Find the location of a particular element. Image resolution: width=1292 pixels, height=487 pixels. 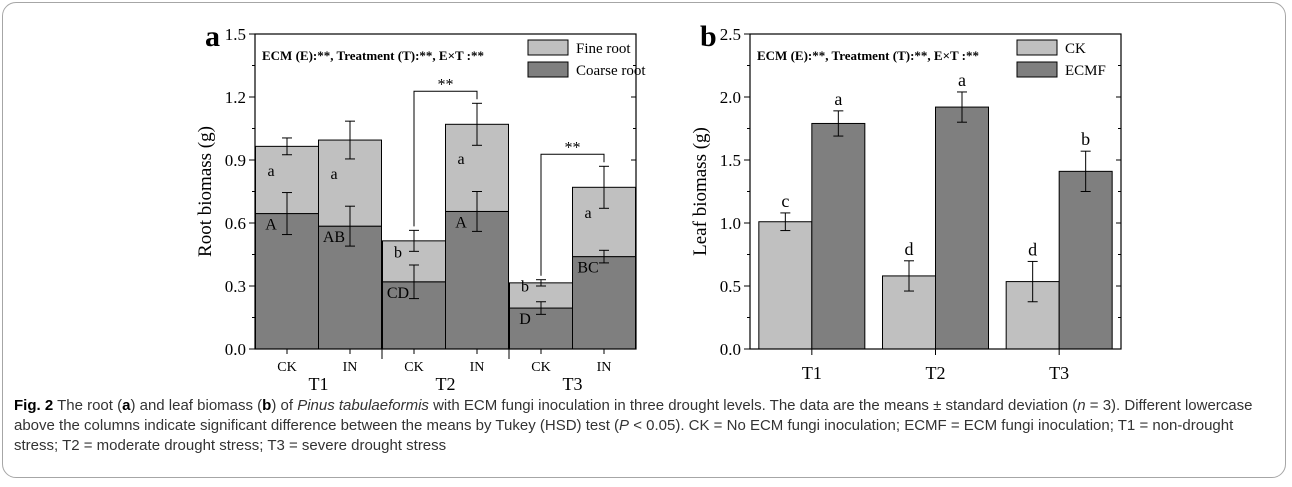

y-tick-label: 0.5 is located at coordinates (730, 286).